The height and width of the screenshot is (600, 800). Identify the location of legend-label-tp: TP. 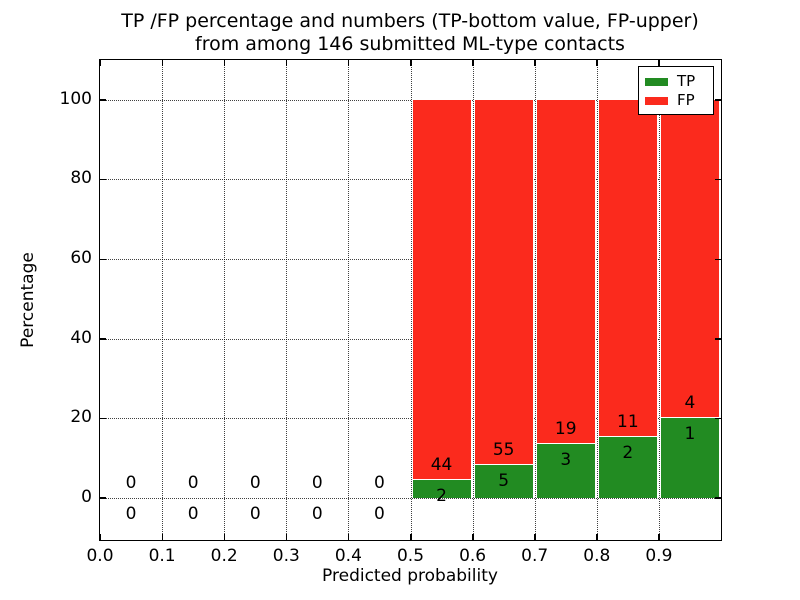
(686, 81).